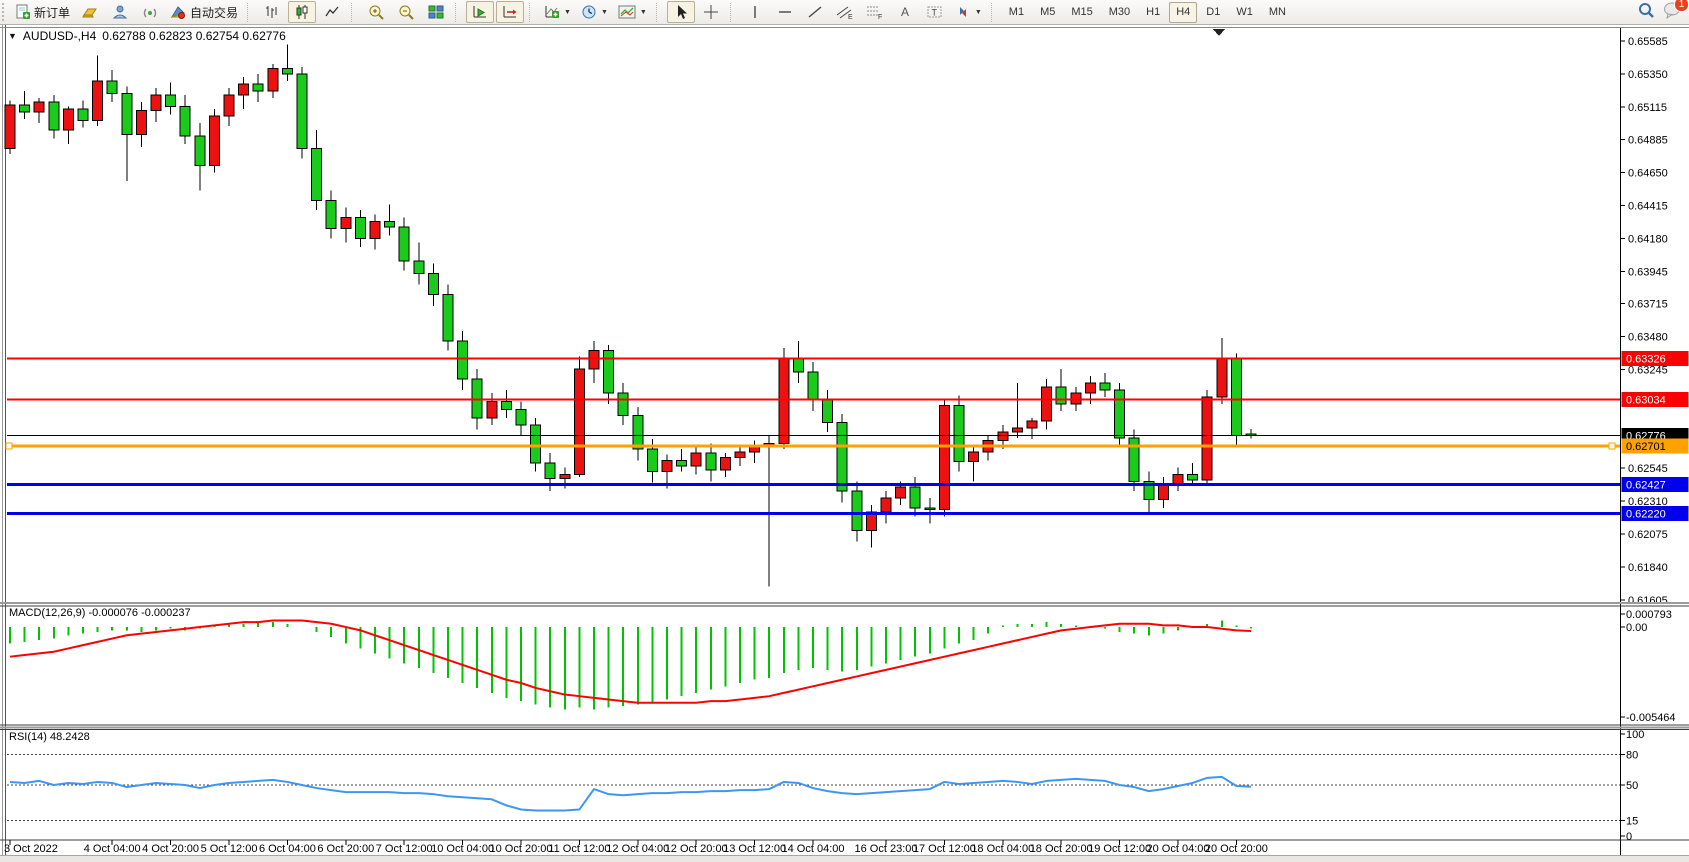 This screenshot has width=1689, height=862. I want to click on periods-button: ▼, so click(594, 12).